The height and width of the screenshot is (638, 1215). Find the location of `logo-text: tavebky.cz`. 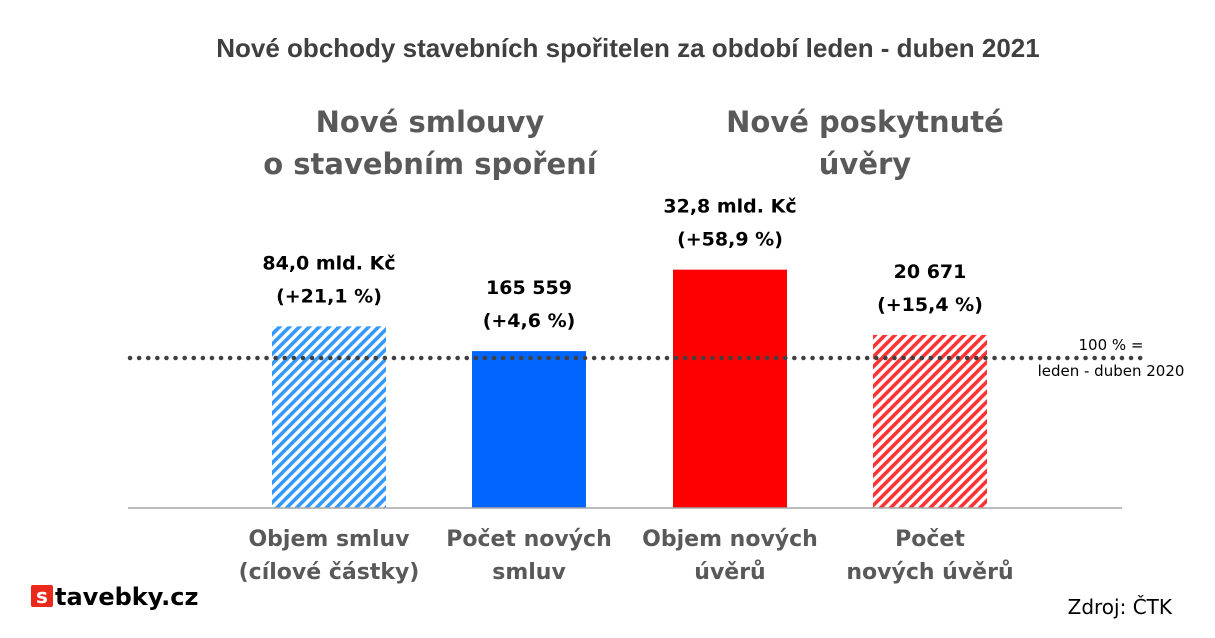

logo-text: tavebky.cz is located at coordinates (126, 597).